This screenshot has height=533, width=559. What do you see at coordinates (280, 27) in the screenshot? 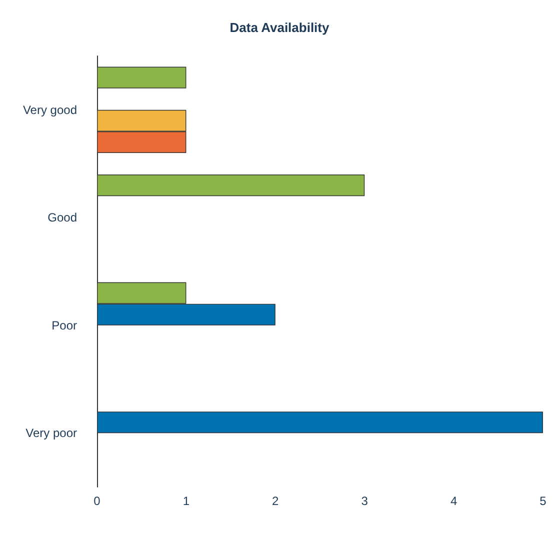
I see `chart-title: Data Availability` at bounding box center [280, 27].